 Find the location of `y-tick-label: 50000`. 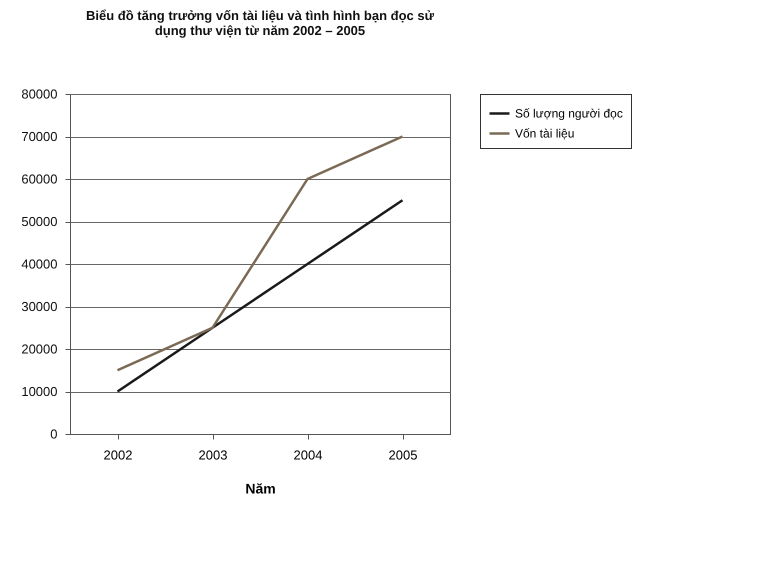

y-tick-label: 50000 is located at coordinates (39, 221).